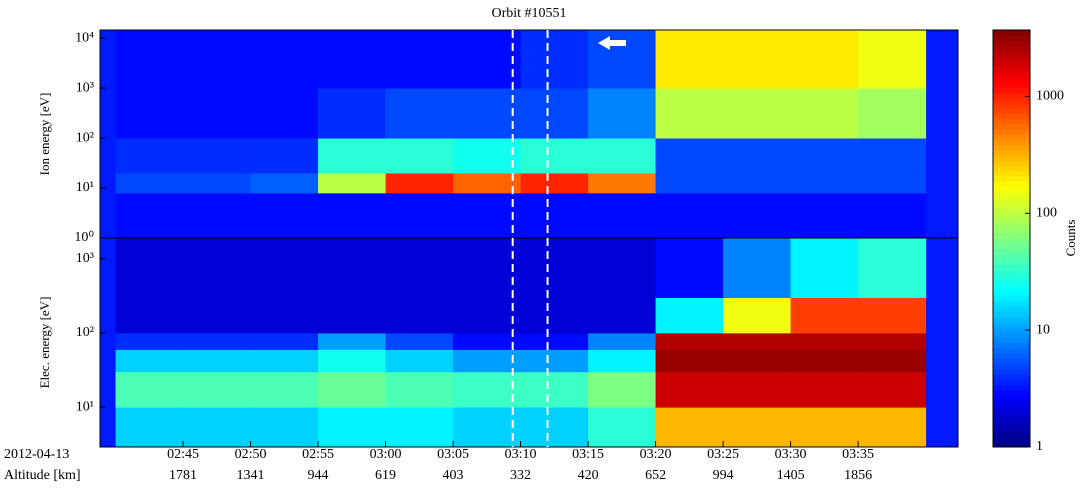 The width and height of the screenshot is (1091, 488). I want to click on colorbar-tick-label: 10, so click(1043, 329).